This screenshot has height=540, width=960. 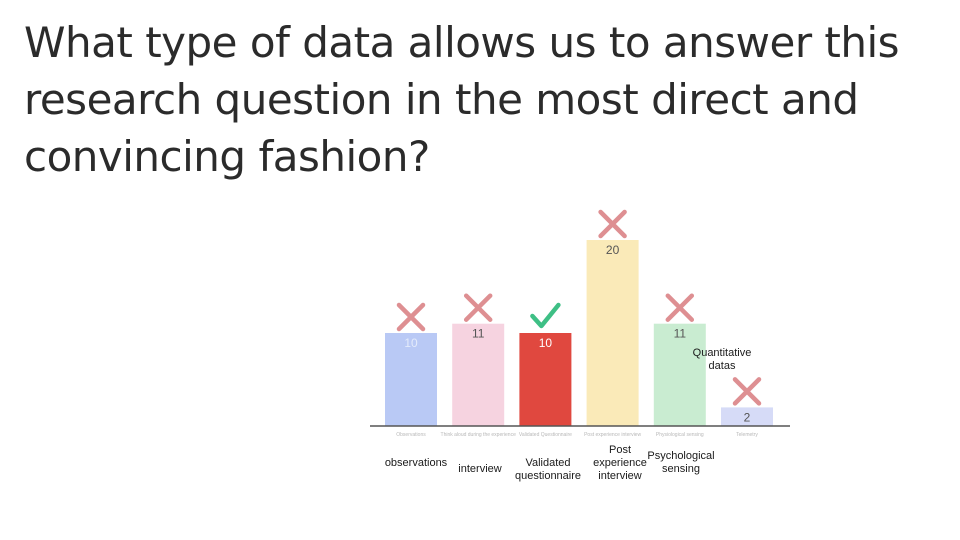 What do you see at coordinates (722, 359) in the screenshot?
I see `annotation-quantitative-datas: Quantitative datas` at bounding box center [722, 359].